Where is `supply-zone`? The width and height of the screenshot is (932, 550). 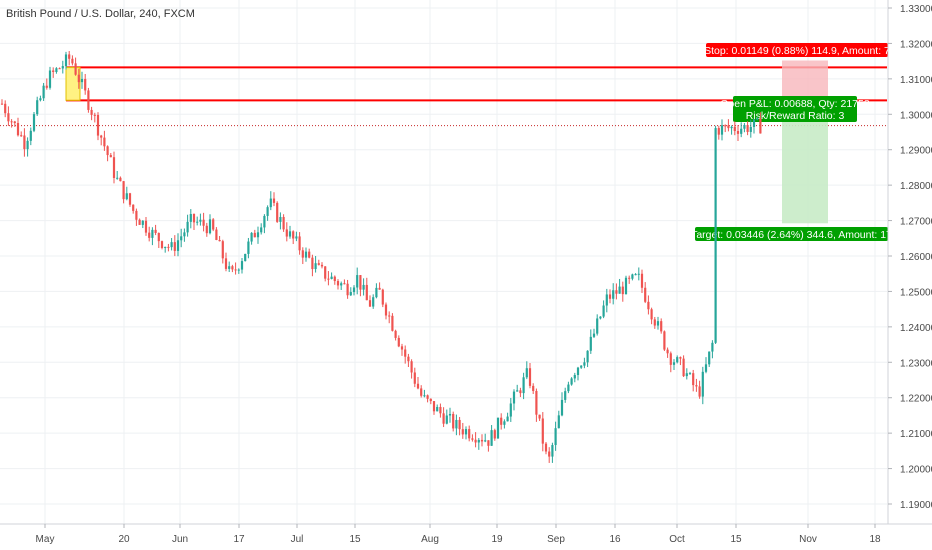 supply-zone is located at coordinates (73, 83).